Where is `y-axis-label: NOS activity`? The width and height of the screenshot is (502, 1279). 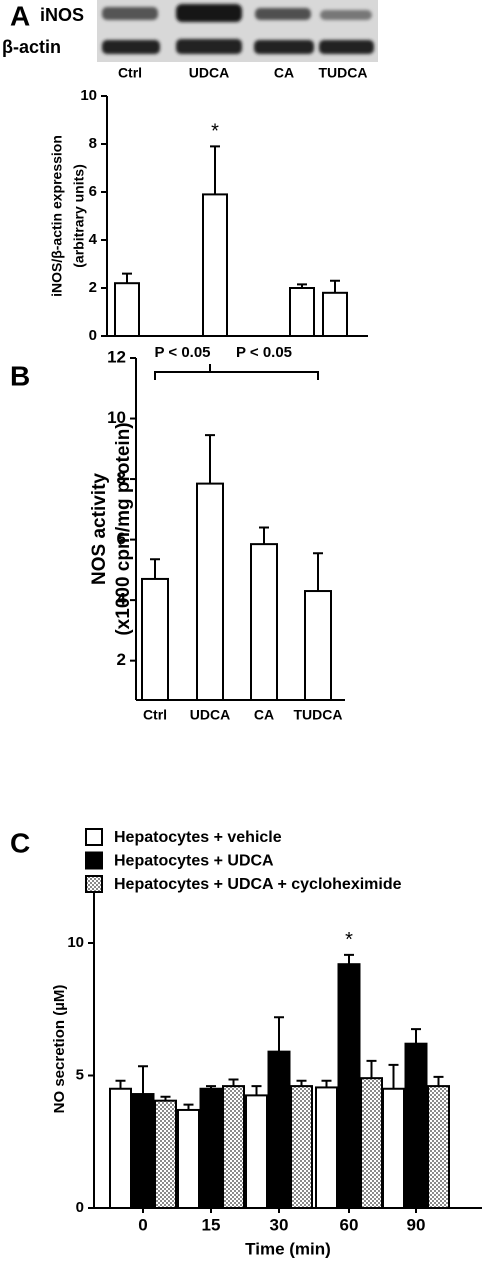 y-axis-label: NOS activity is located at coordinates (99, 529).